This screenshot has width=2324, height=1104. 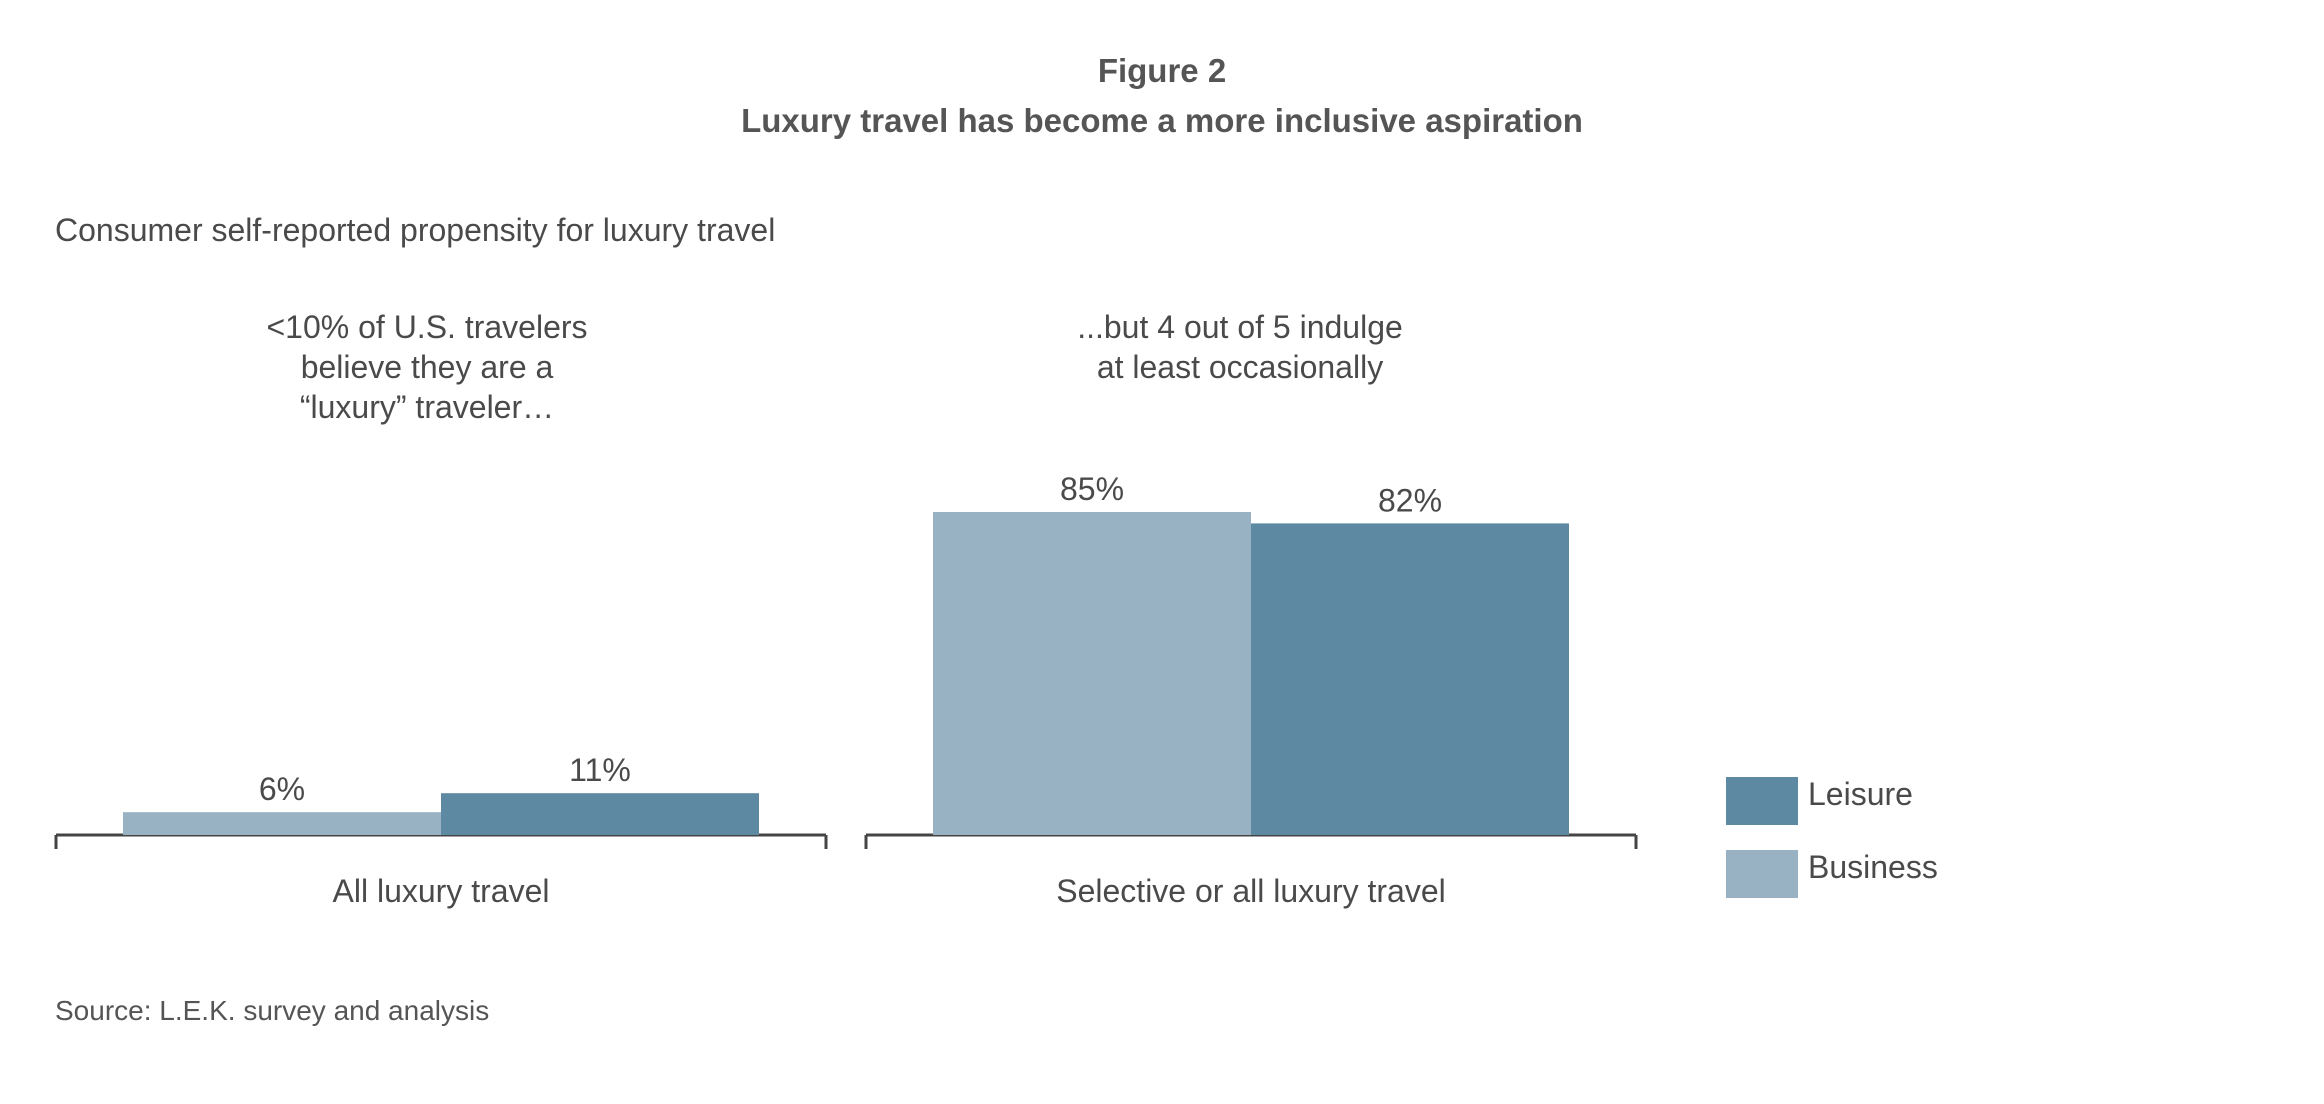 What do you see at coordinates (1762, 874) in the screenshot?
I see `legend-swatch-business` at bounding box center [1762, 874].